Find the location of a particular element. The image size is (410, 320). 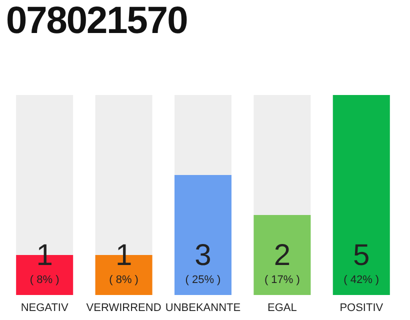

annotation: ( 17% ) is located at coordinates (282, 280).